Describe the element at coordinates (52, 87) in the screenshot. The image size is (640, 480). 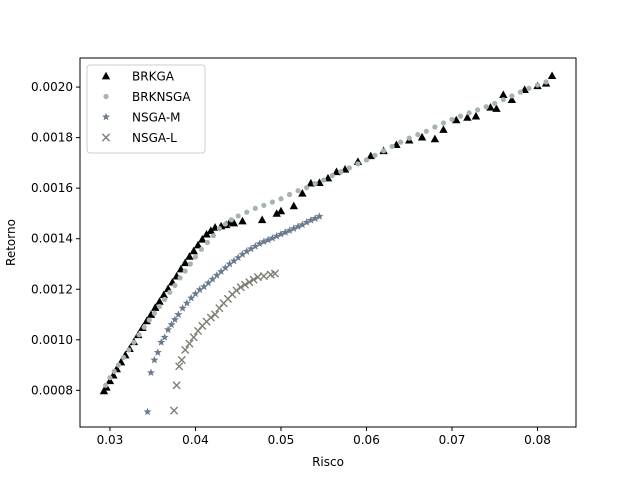
I see `y-tick-label: 0.0020` at that location.